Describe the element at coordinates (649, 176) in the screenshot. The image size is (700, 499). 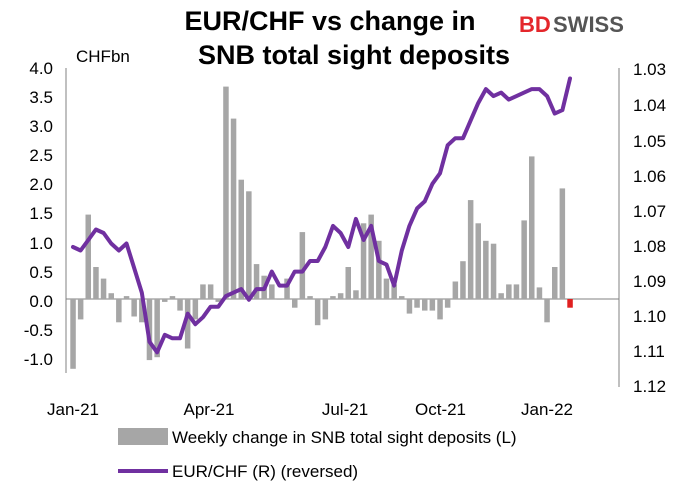
I see `right-tick-label: 1.06` at that location.